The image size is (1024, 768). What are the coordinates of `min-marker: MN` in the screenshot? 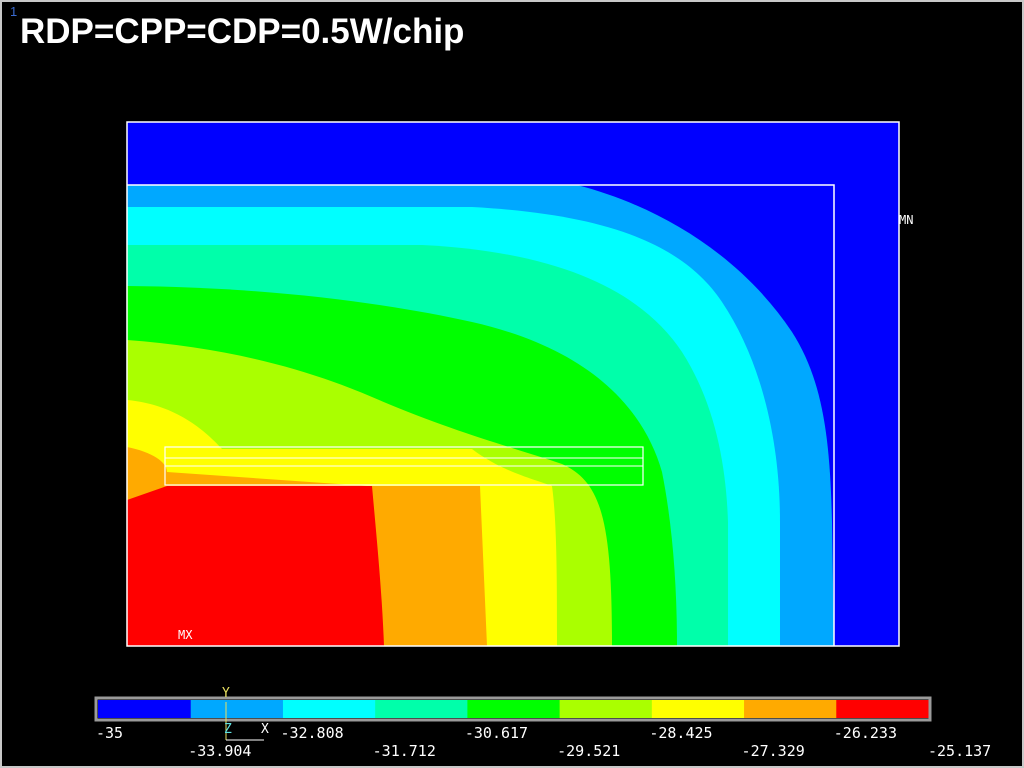 It's located at (906, 220).